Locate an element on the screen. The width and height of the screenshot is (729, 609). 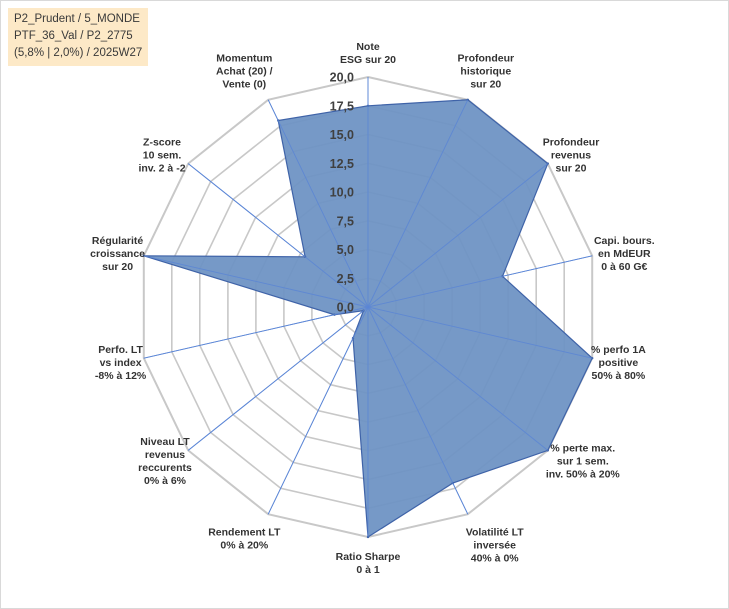
category-label: Rendement LT 0% à 20% is located at coordinates (244, 539).